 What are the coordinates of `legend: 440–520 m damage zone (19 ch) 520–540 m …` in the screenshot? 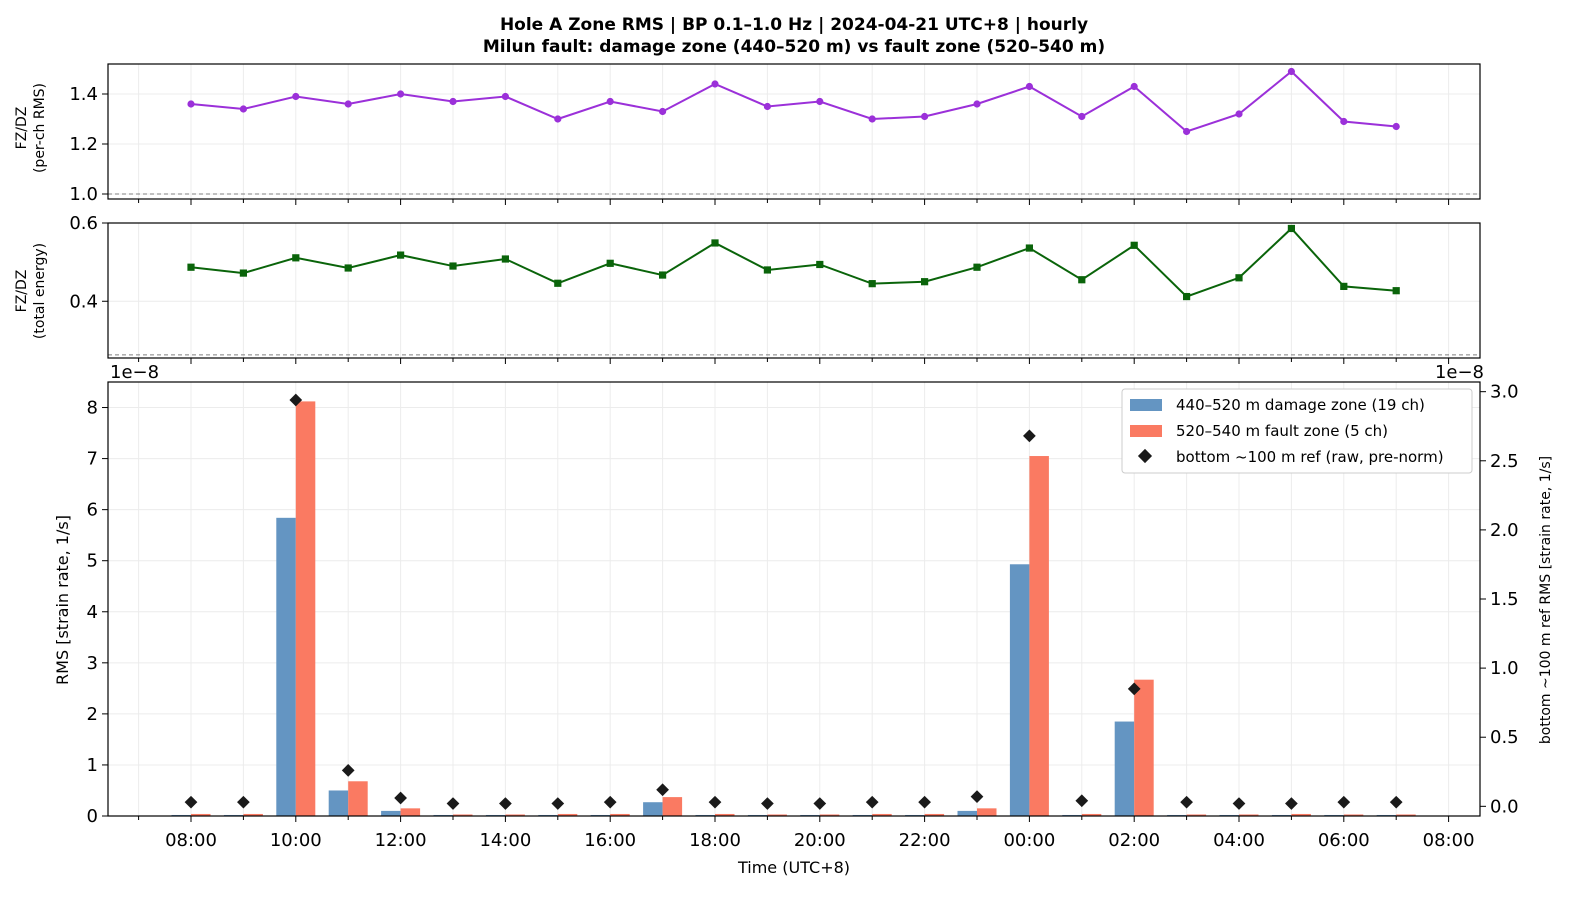 It's located at (1297, 431).